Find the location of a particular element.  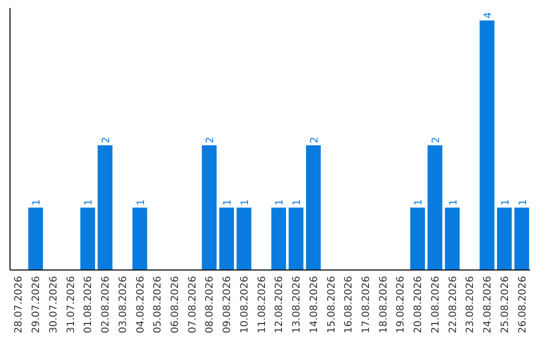

x-tick-label: 14.08.2026 is located at coordinates (314, 305).